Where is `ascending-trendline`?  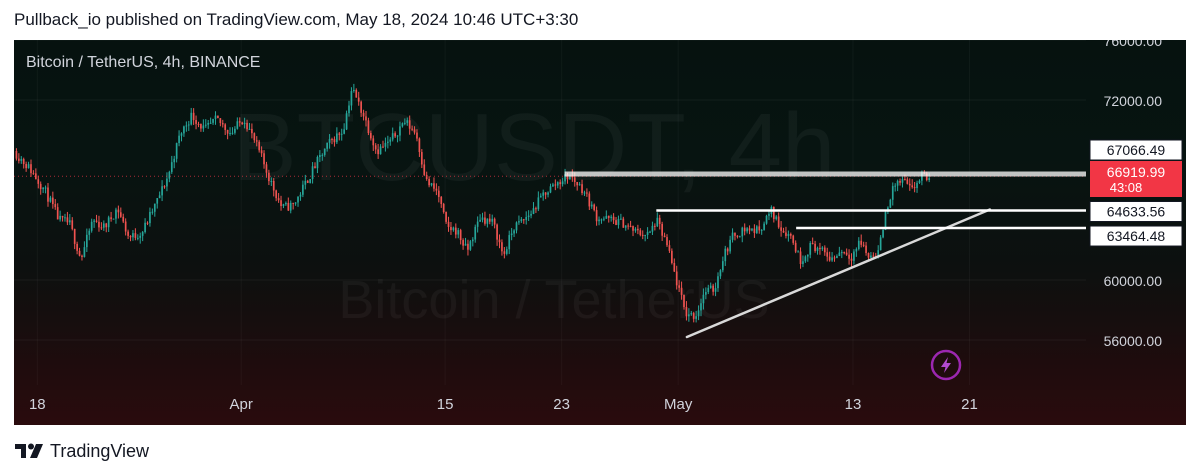 ascending-trendline is located at coordinates (838, 273).